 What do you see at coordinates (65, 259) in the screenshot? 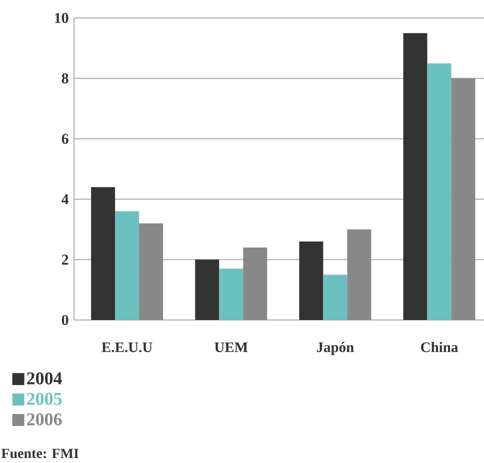
I see `y-tick-label: 2` at bounding box center [65, 259].